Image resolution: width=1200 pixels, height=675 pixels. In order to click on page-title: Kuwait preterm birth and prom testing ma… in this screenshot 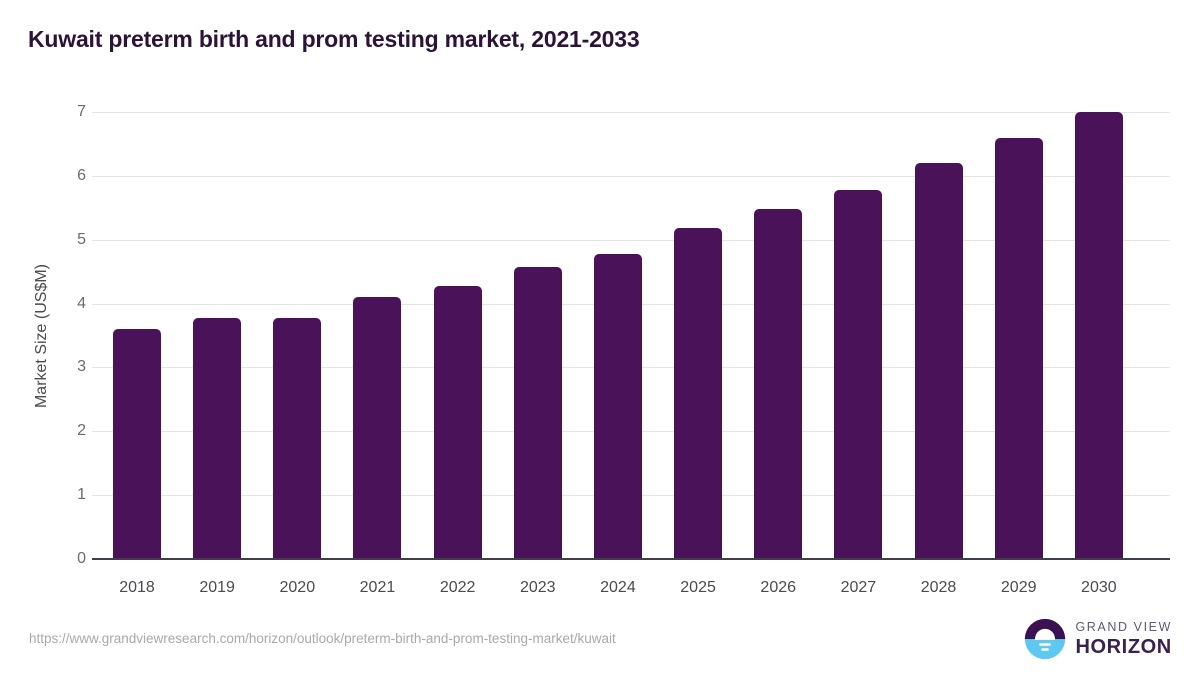, I will do `click(334, 39)`.